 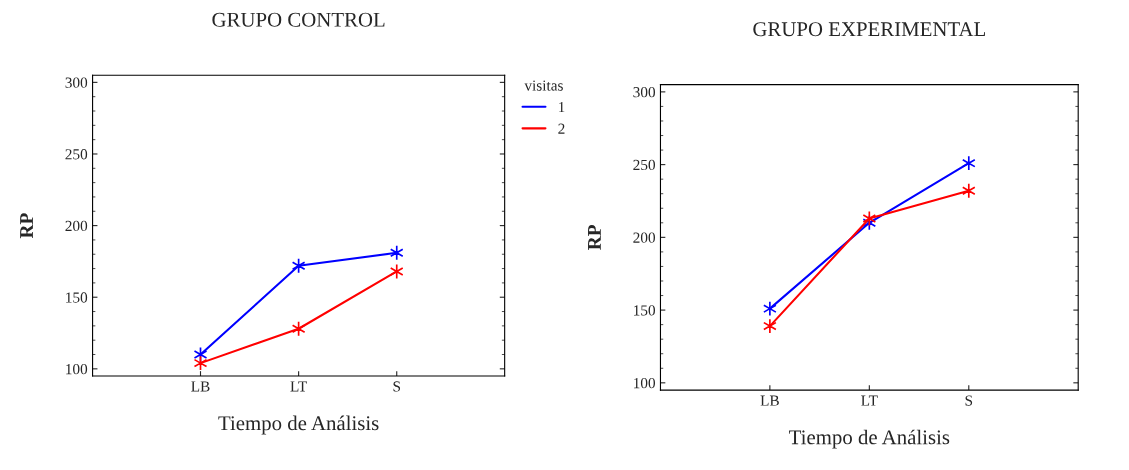 What do you see at coordinates (543, 85) in the screenshot?
I see `legend-title: visitas` at bounding box center [543, 85].